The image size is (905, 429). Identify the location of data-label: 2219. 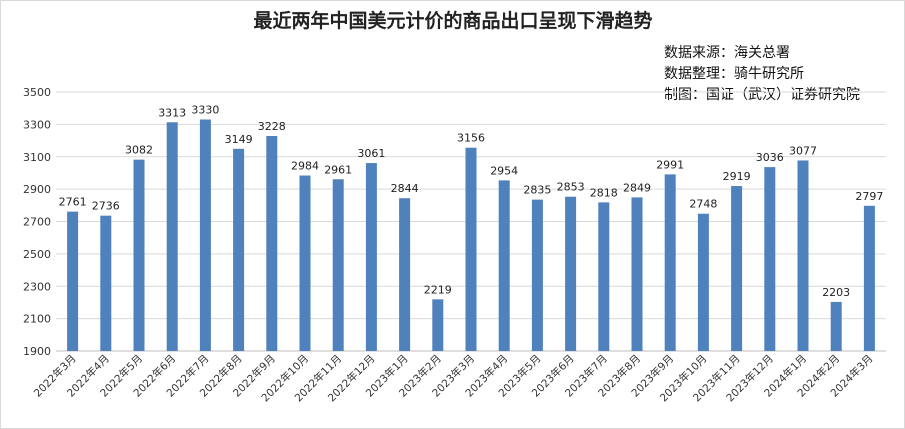
(438, 289).